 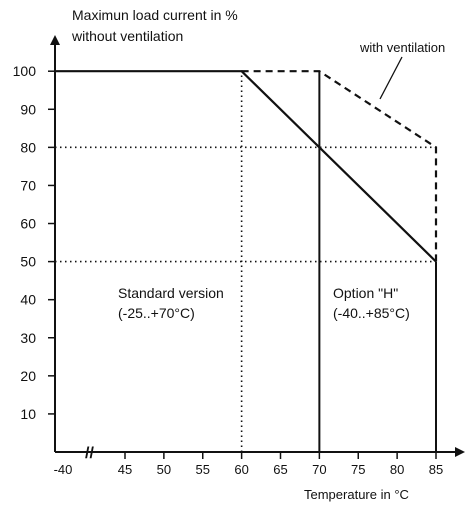 I want to click on x-axis-title: Temperature in °C, so click(x=356, y=494).